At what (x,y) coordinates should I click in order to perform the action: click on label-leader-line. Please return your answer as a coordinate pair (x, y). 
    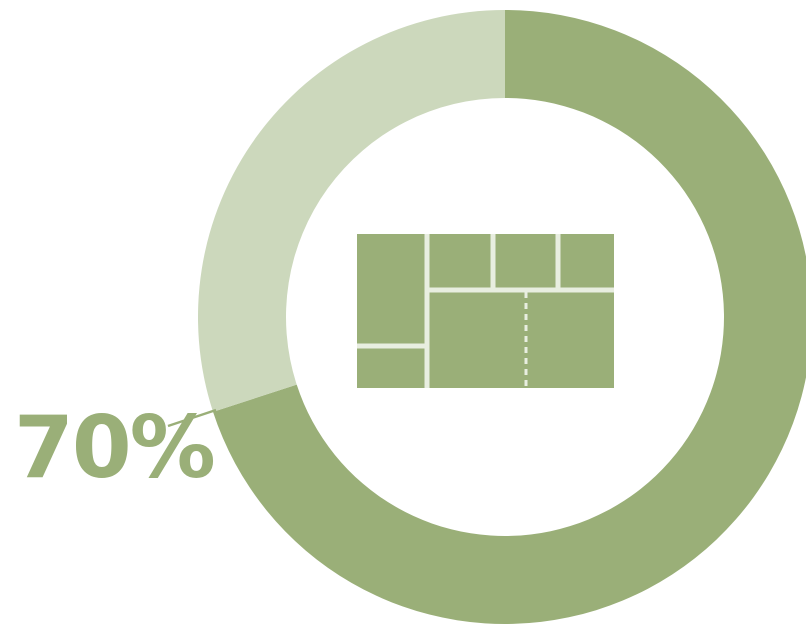
    Looking at the image, I should click on (192, 418).